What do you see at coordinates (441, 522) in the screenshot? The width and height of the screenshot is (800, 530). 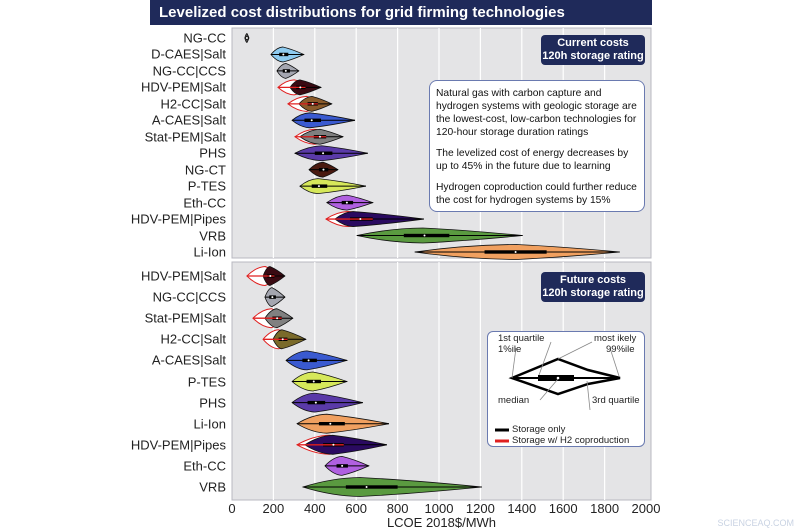 I see `x-axis-label: LCOE 2018$/MWh` at bounding box center [441, 522].